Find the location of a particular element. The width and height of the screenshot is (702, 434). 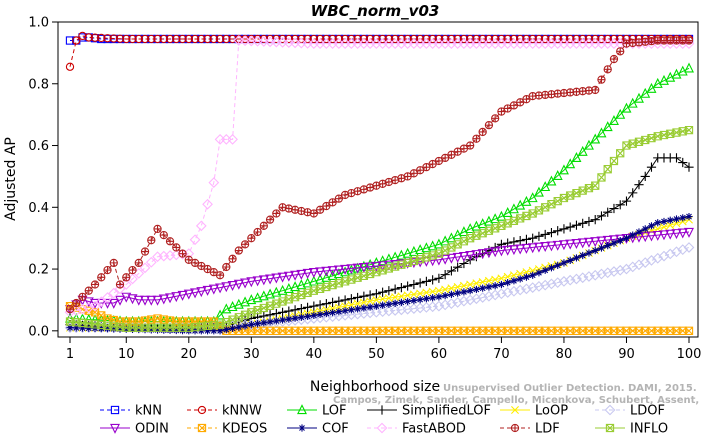

x-tick-label: 40 is located at coordinates (314, 354).